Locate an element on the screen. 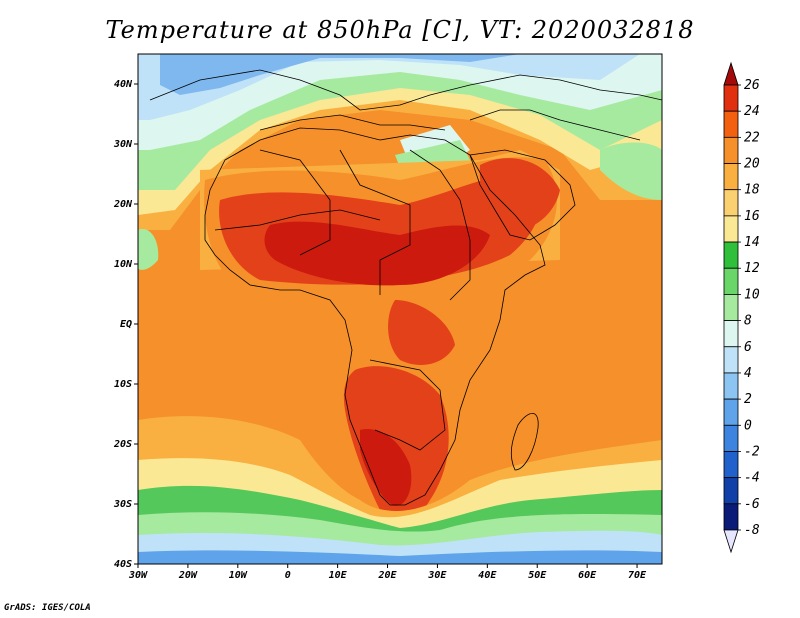 This screenshot has width=800, height=618. field-green-indian is located at coordinates (631, 171).